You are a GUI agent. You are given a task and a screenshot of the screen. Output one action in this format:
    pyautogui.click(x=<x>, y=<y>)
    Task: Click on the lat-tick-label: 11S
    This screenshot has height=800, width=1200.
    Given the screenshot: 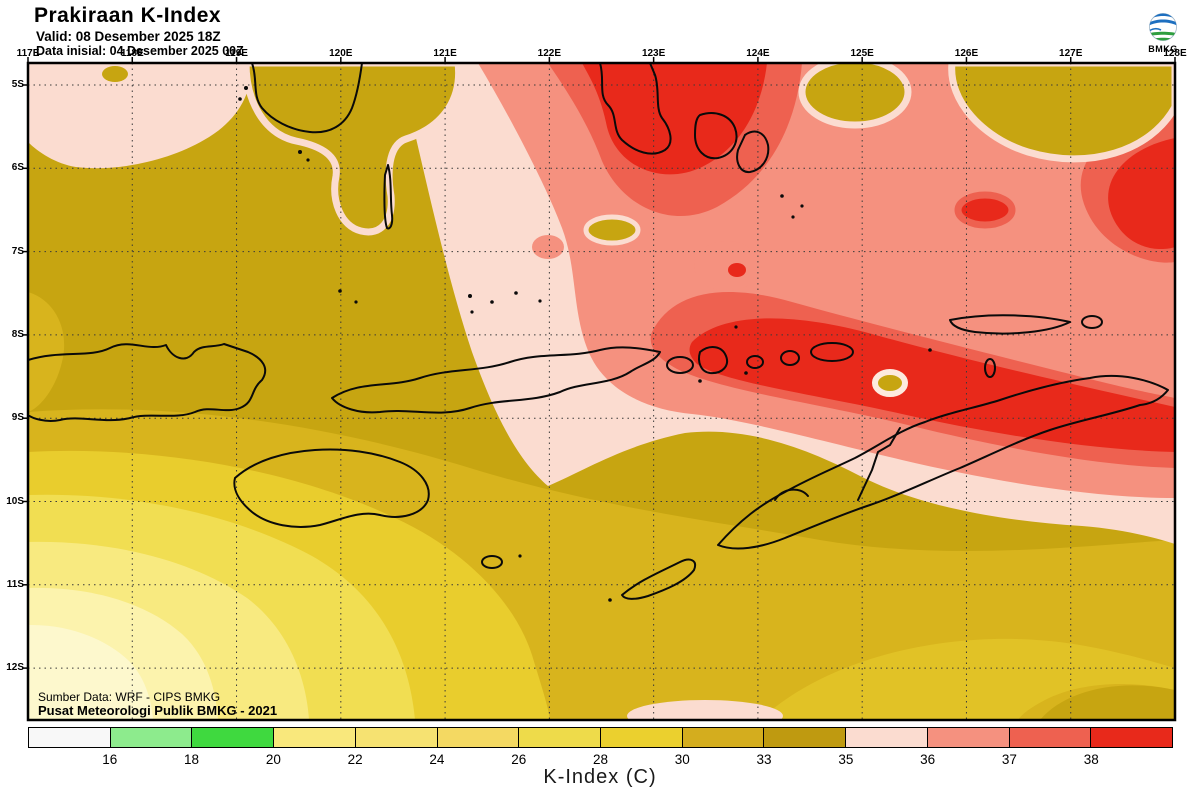 What is the action you would take?
    pyautogui.click(x=15, y=584)
    